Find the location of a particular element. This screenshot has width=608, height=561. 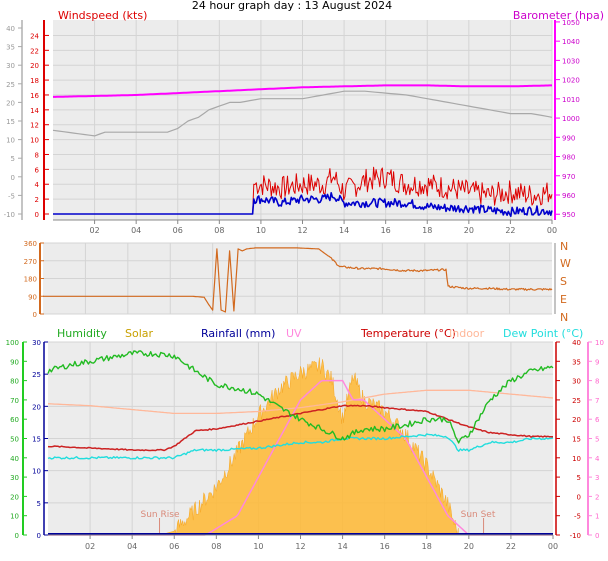

rainfall-tick-label: 25 is located at coordinates (36, 375).